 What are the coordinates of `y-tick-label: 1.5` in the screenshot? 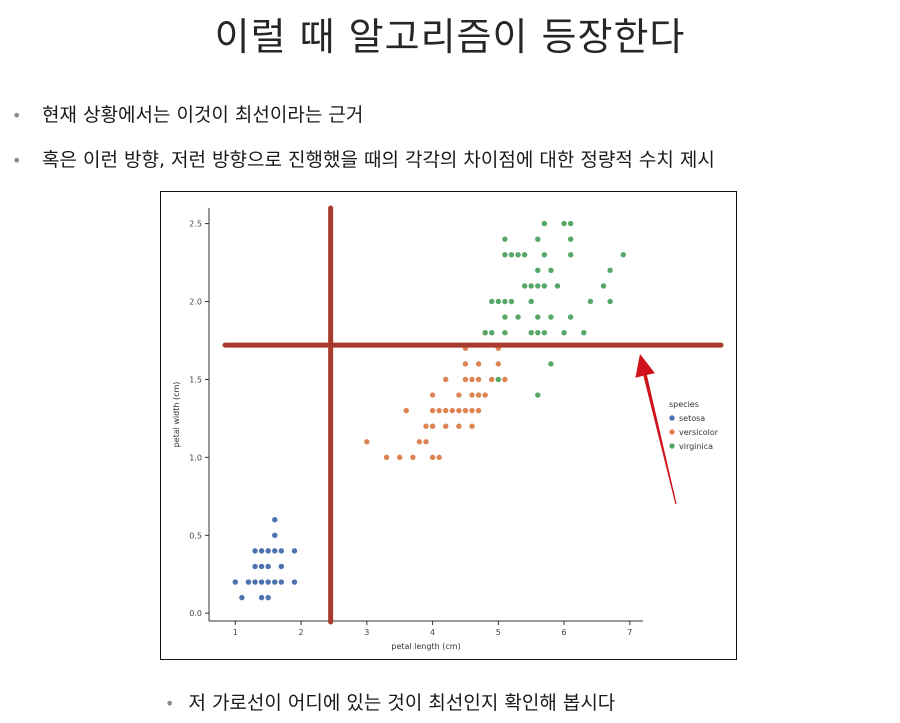 It's located at (195, 379).